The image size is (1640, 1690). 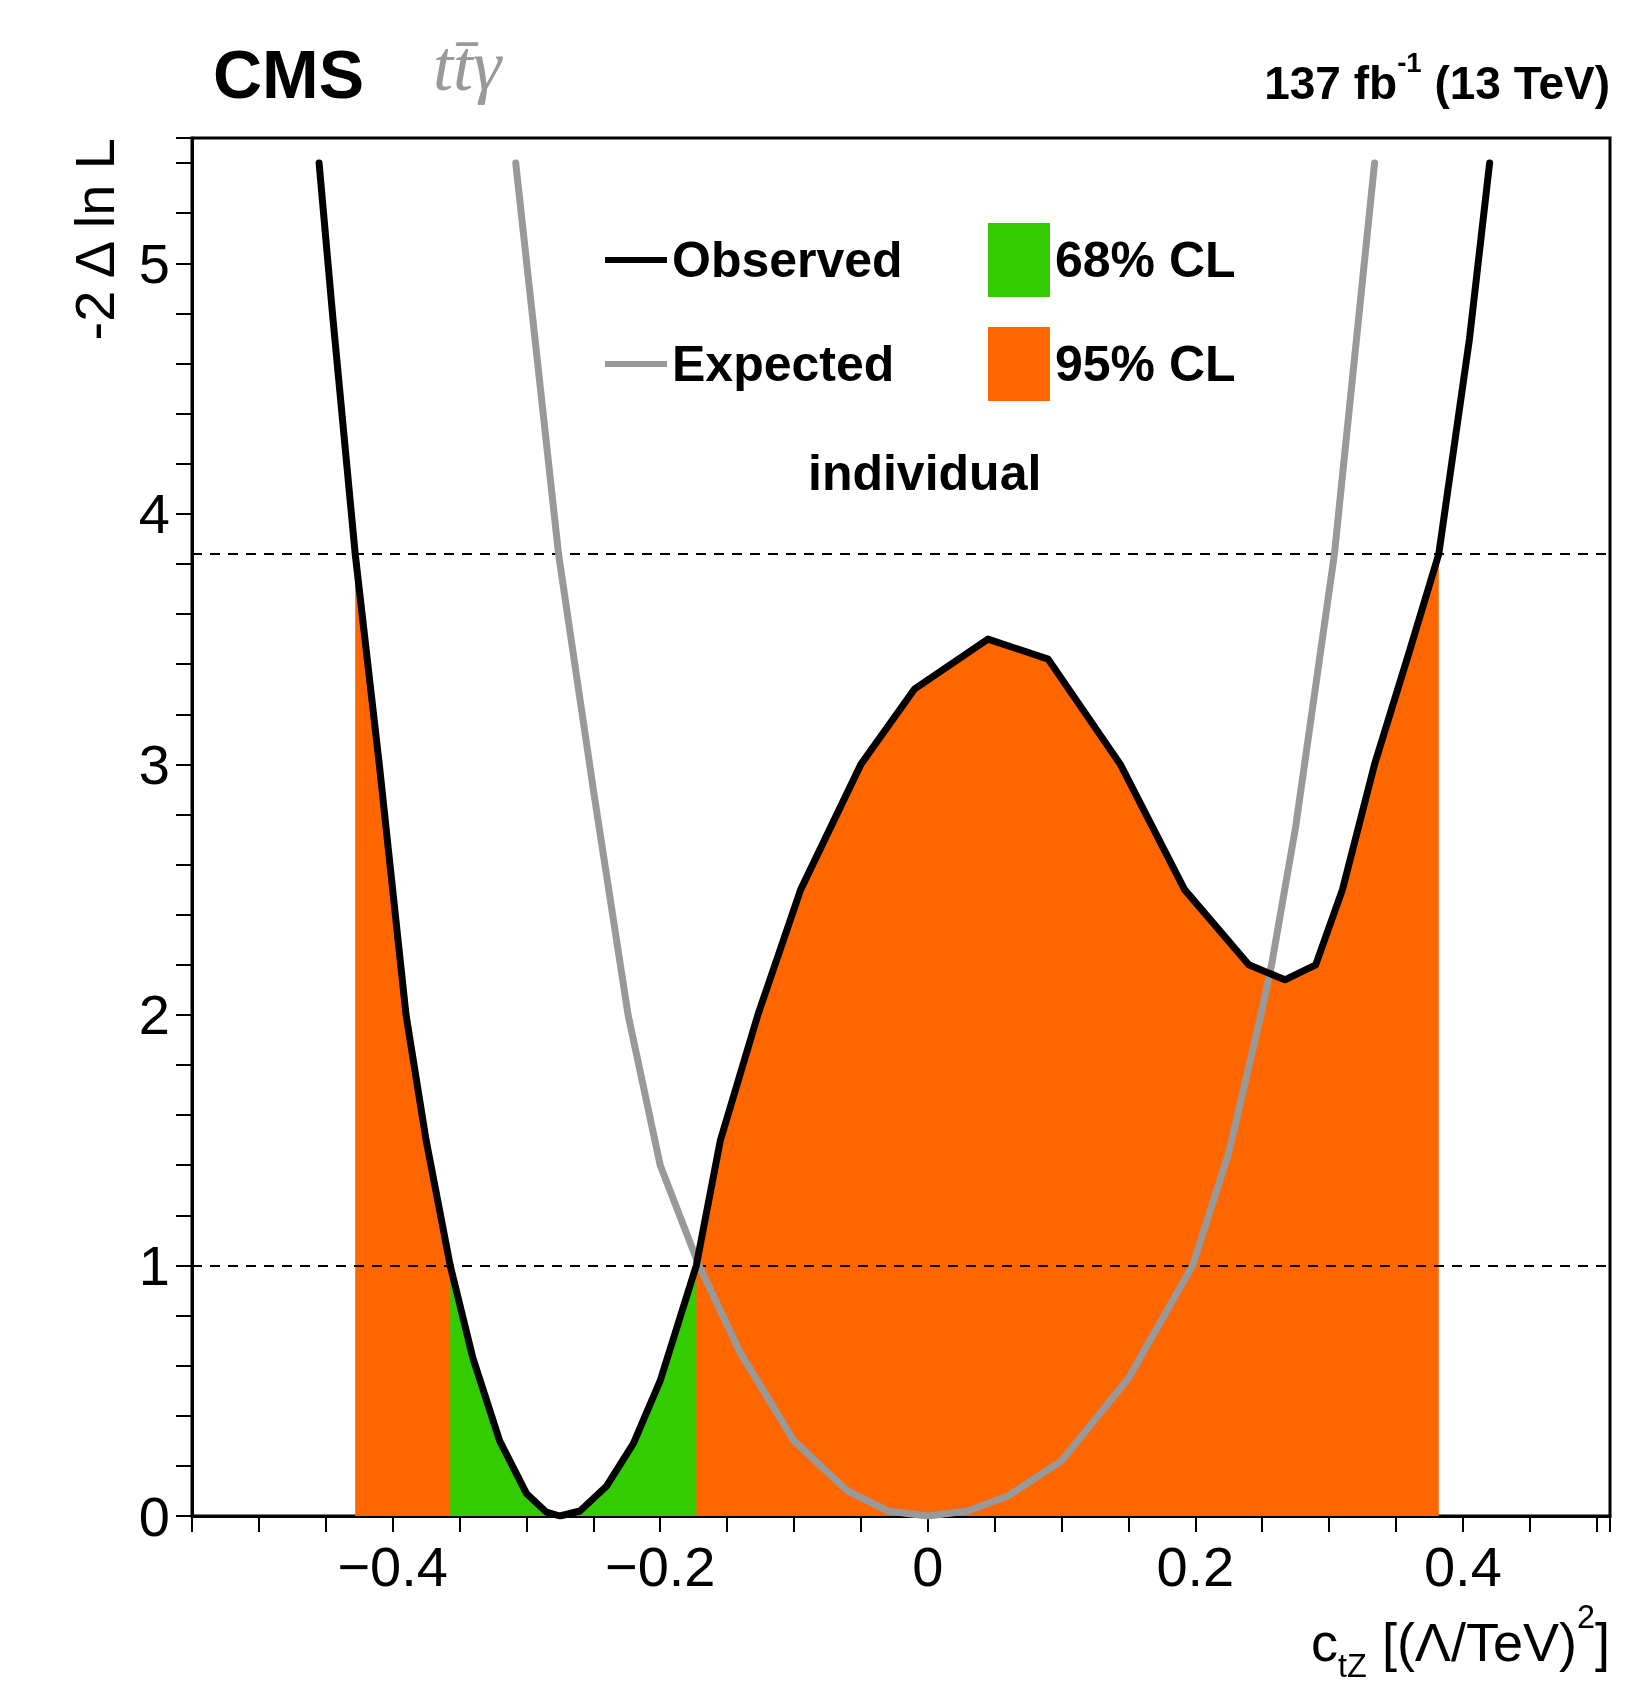 What do you see at coordinates (154, 1265) in the screenshot?
I see `y-tick-label: 1` at bounding box center [154, 1265].